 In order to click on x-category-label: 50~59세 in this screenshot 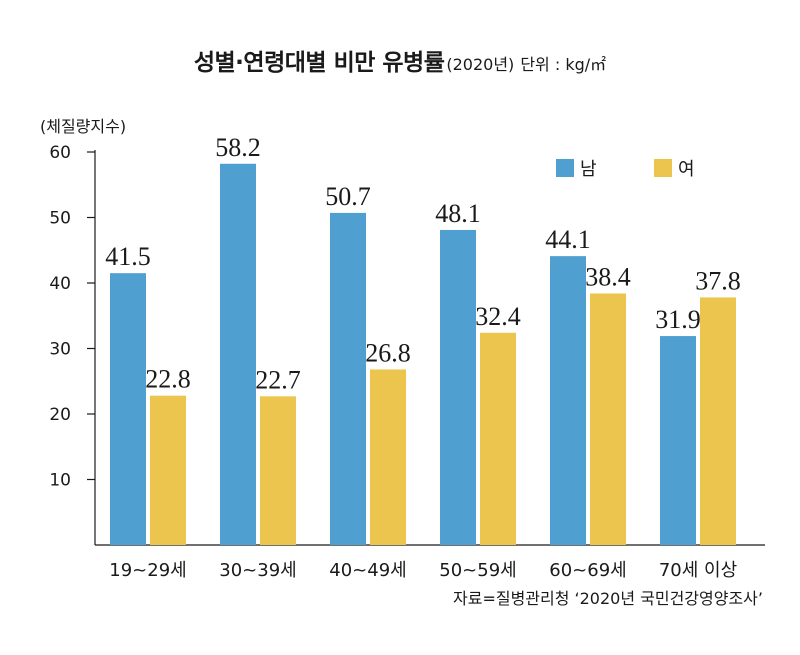, I will do `click(477, 570)`.